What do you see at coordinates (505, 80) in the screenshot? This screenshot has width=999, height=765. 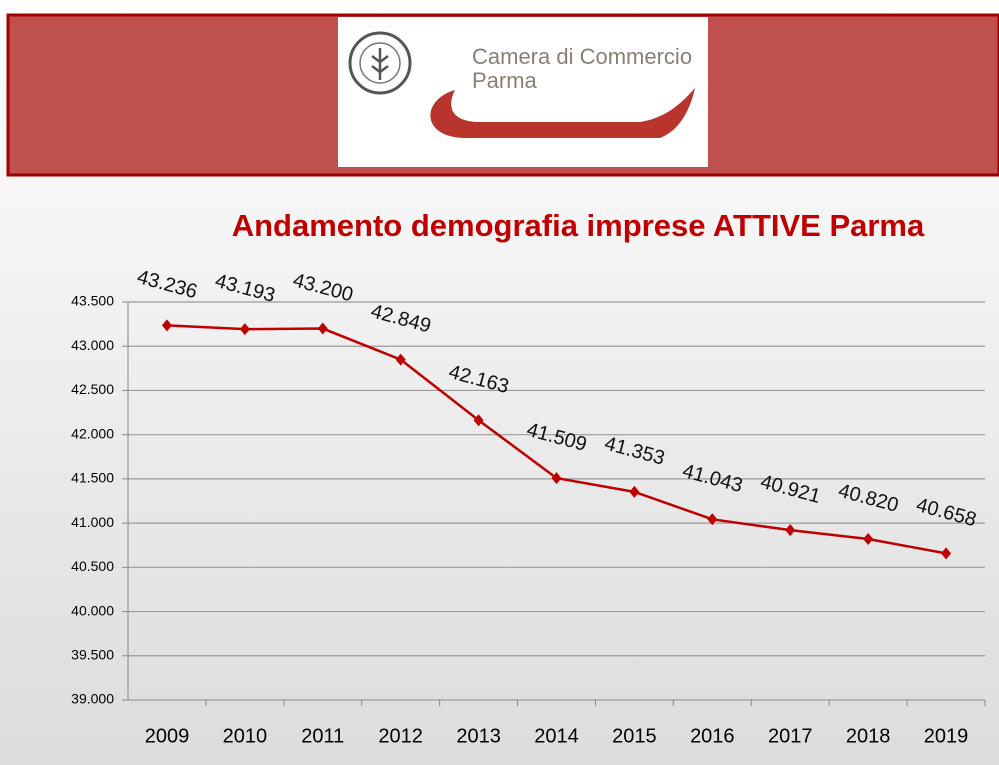 I see `logo-text: Parma` at bounding box center [505, 80].